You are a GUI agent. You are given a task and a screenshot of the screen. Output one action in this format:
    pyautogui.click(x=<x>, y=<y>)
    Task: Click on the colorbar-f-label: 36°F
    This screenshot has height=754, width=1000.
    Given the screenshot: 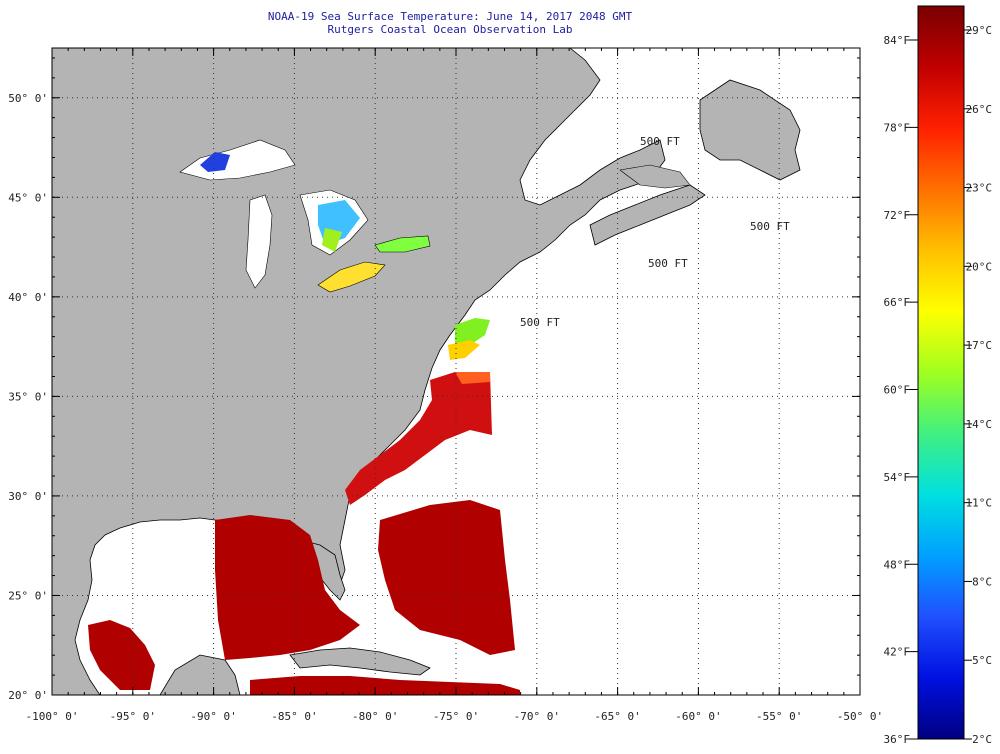 What is the action you would take?
    pyautogui.click(x=897, y=739)
    